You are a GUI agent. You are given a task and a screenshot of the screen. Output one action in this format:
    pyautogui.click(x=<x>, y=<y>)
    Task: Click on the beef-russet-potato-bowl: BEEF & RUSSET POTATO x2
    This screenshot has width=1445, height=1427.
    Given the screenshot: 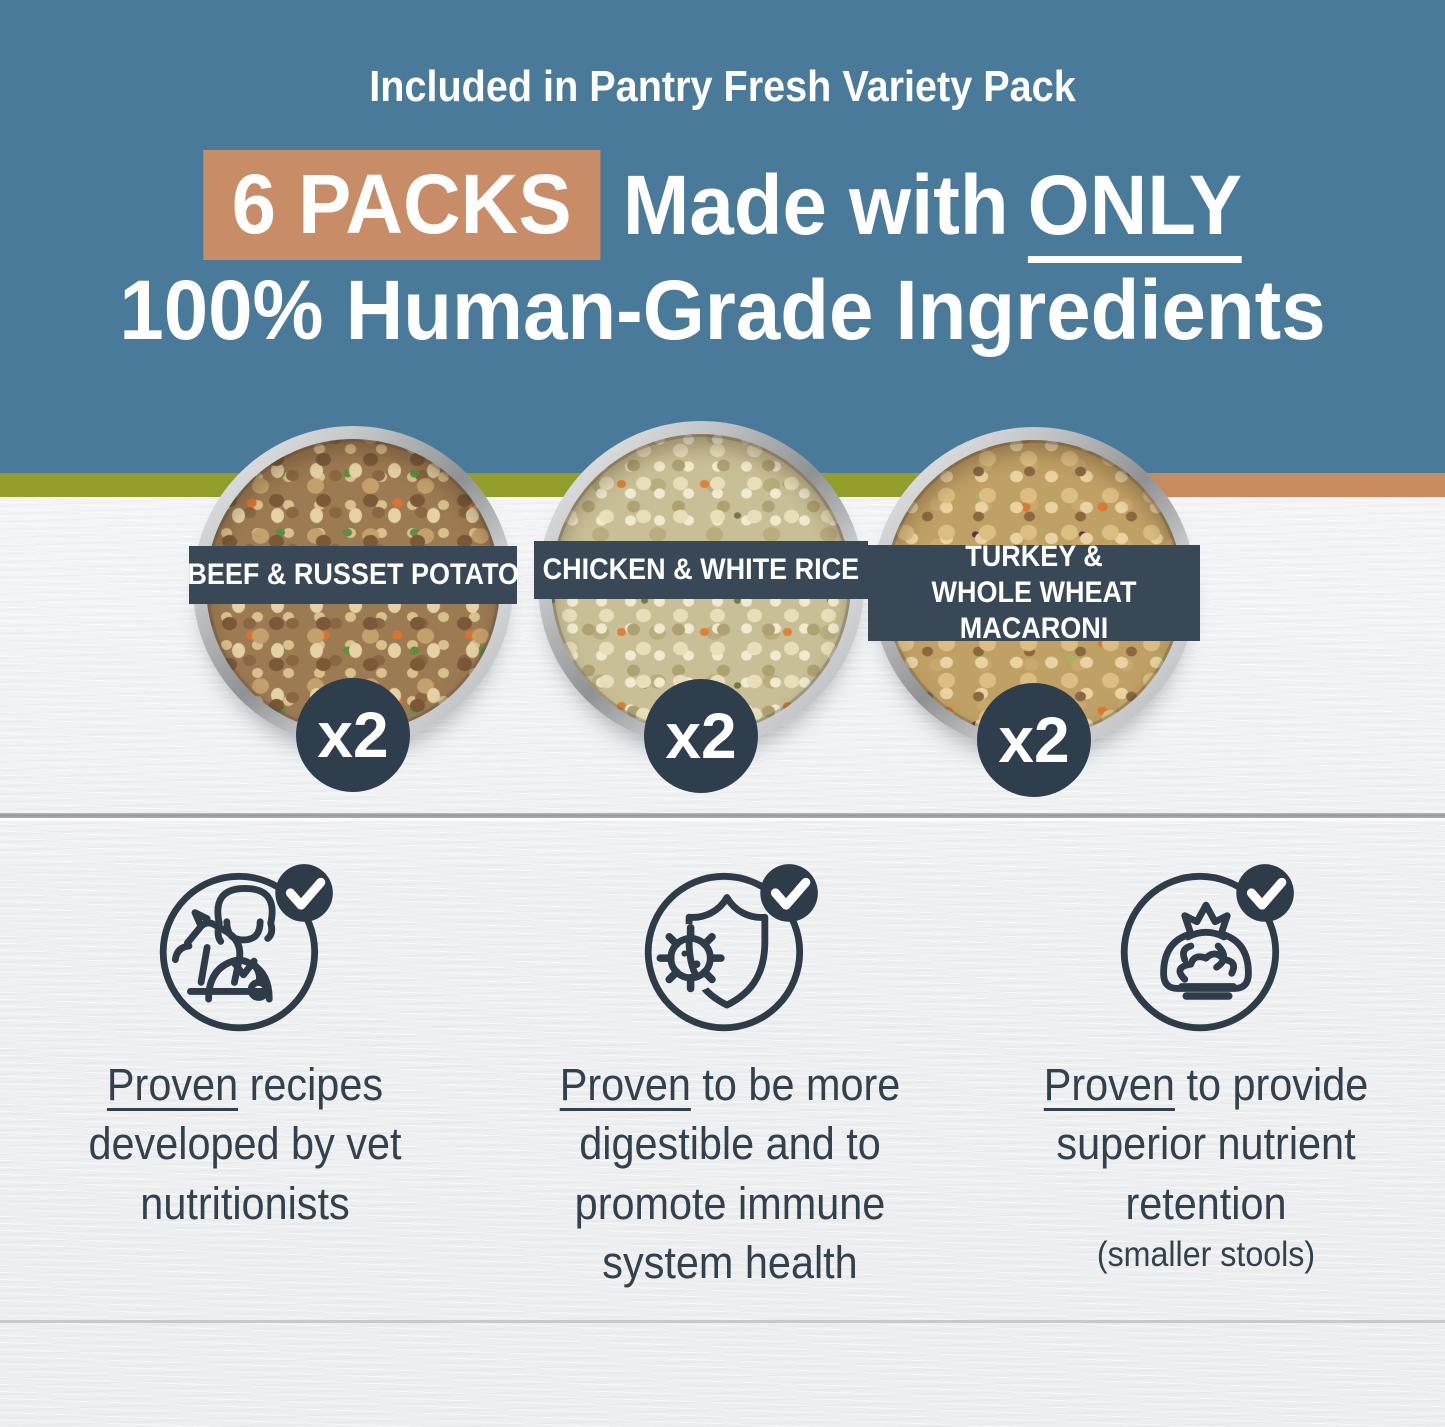 What is the action you would take?
    pyautogui.click(x=353, y=609)
    